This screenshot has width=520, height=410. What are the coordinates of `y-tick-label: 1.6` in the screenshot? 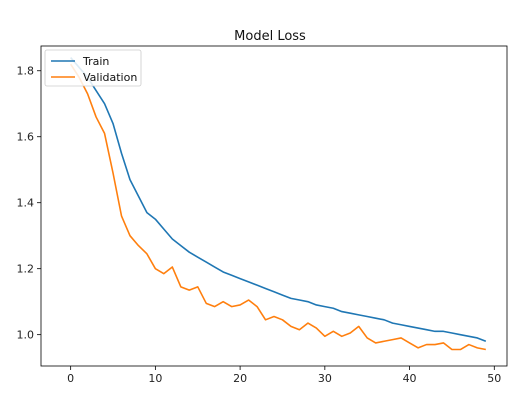 It's located at (26, 137).